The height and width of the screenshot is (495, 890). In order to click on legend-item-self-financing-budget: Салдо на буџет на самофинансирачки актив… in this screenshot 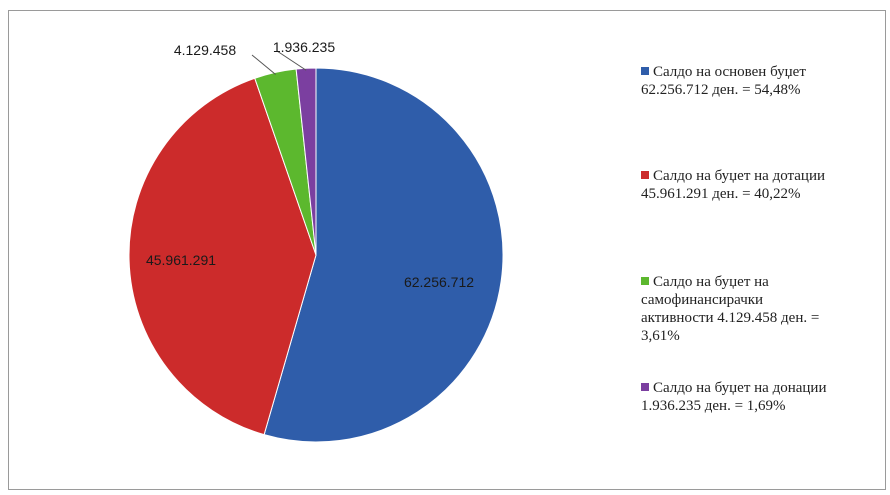, I will do `click(765, 309)`.